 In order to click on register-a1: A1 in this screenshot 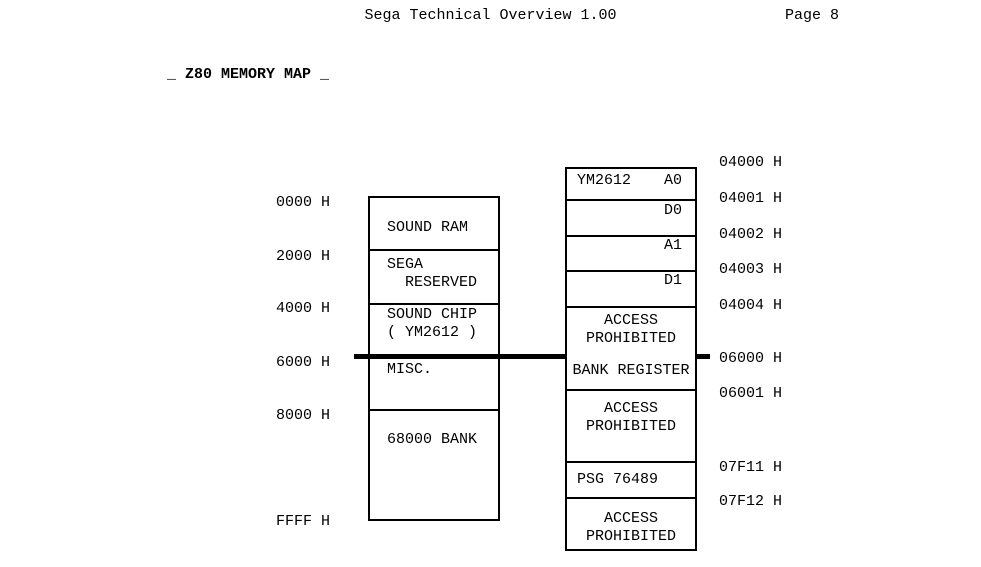, I will do `click(672, 245)`.